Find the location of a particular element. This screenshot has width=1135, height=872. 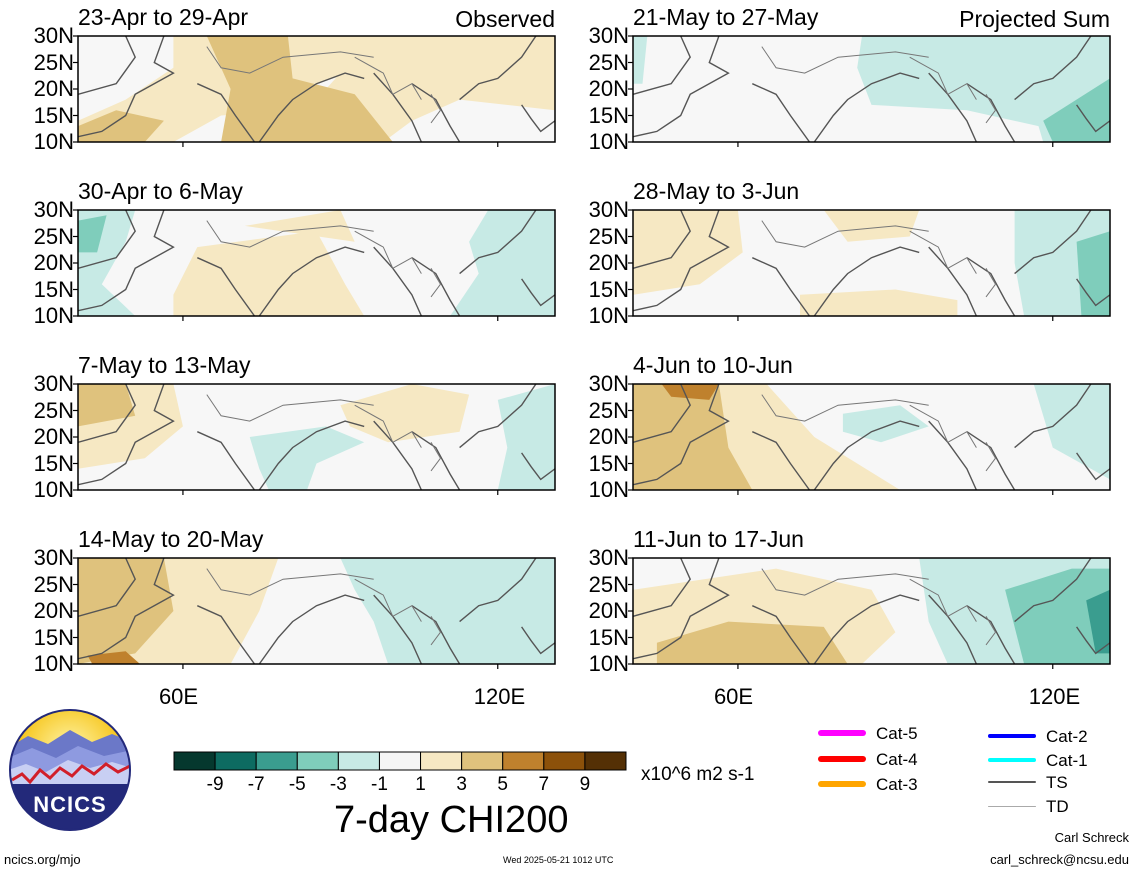

legend-label: Cat-4 is located at coordinates (897, 759).